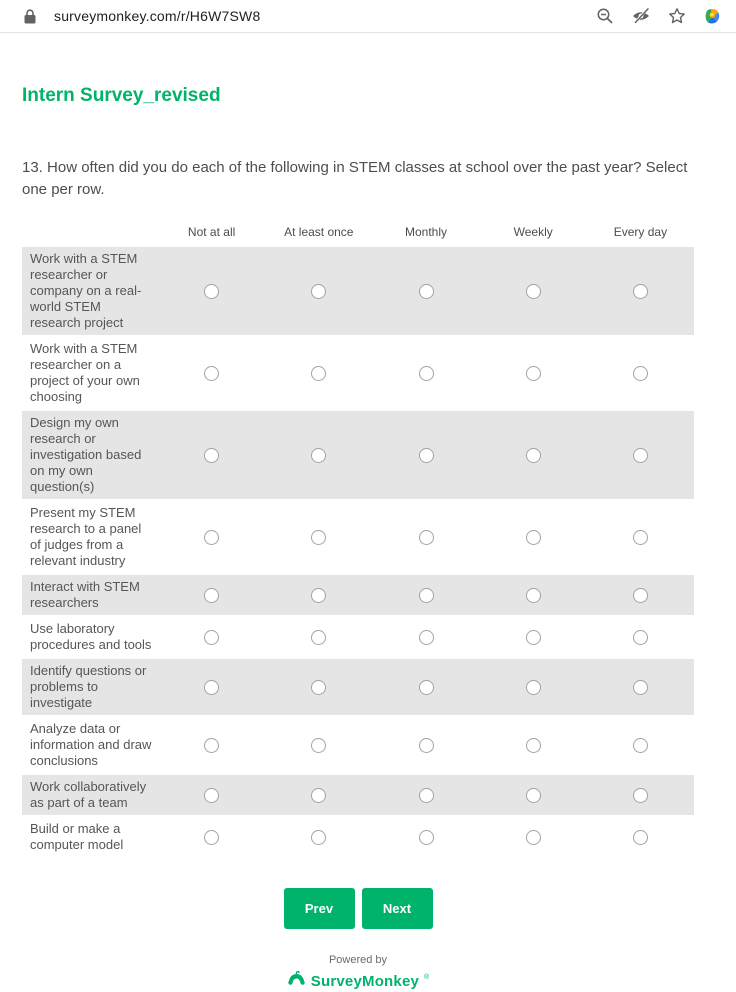  What do you see at coordinates (157, 16) in the screenshot?
I see `url-text: surveymonkey.com/r/H6W7SW8` at bounding box center [157, 16].